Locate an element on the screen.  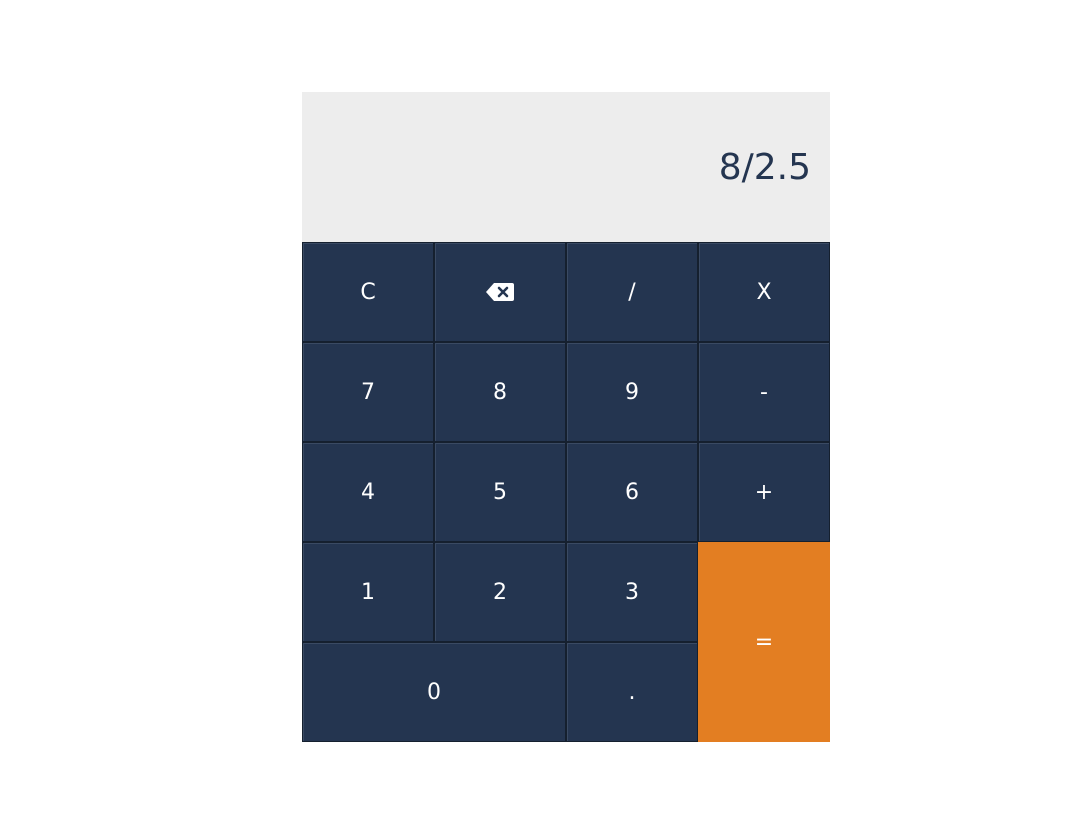
one-button: 1 is located at coordinates (368, 592).